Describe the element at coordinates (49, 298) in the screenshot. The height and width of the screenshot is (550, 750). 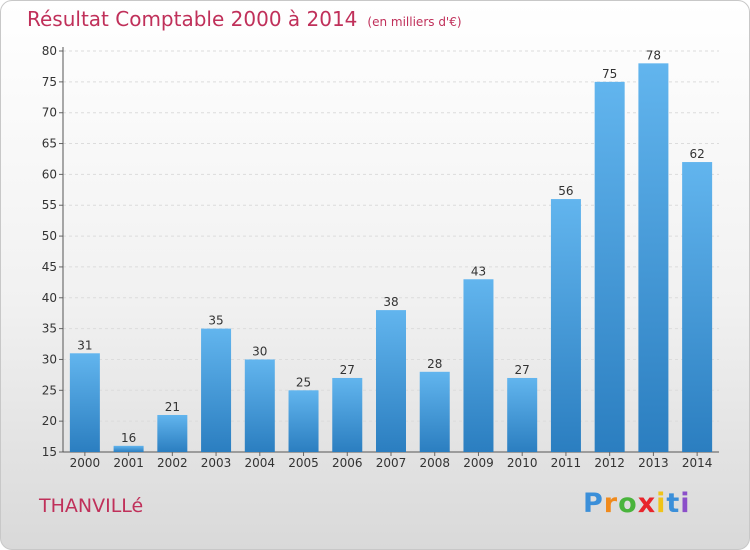
I see `y-tick-label: 40` at that location.